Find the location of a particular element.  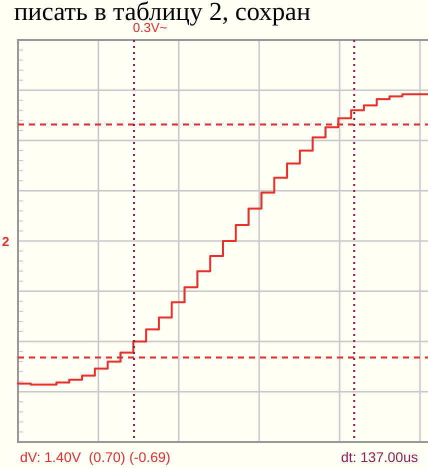

text: dV: 1.40V (0.70) (-0.69) is located at coordinates (95, 457).